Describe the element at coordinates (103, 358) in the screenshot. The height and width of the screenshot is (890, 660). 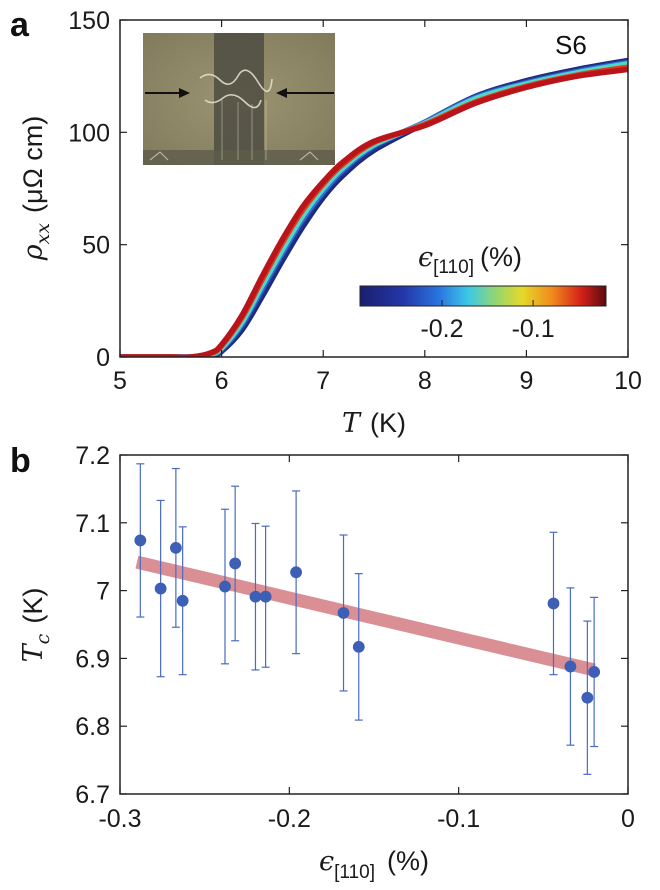
I see `y-tick-label: 0` at that location.